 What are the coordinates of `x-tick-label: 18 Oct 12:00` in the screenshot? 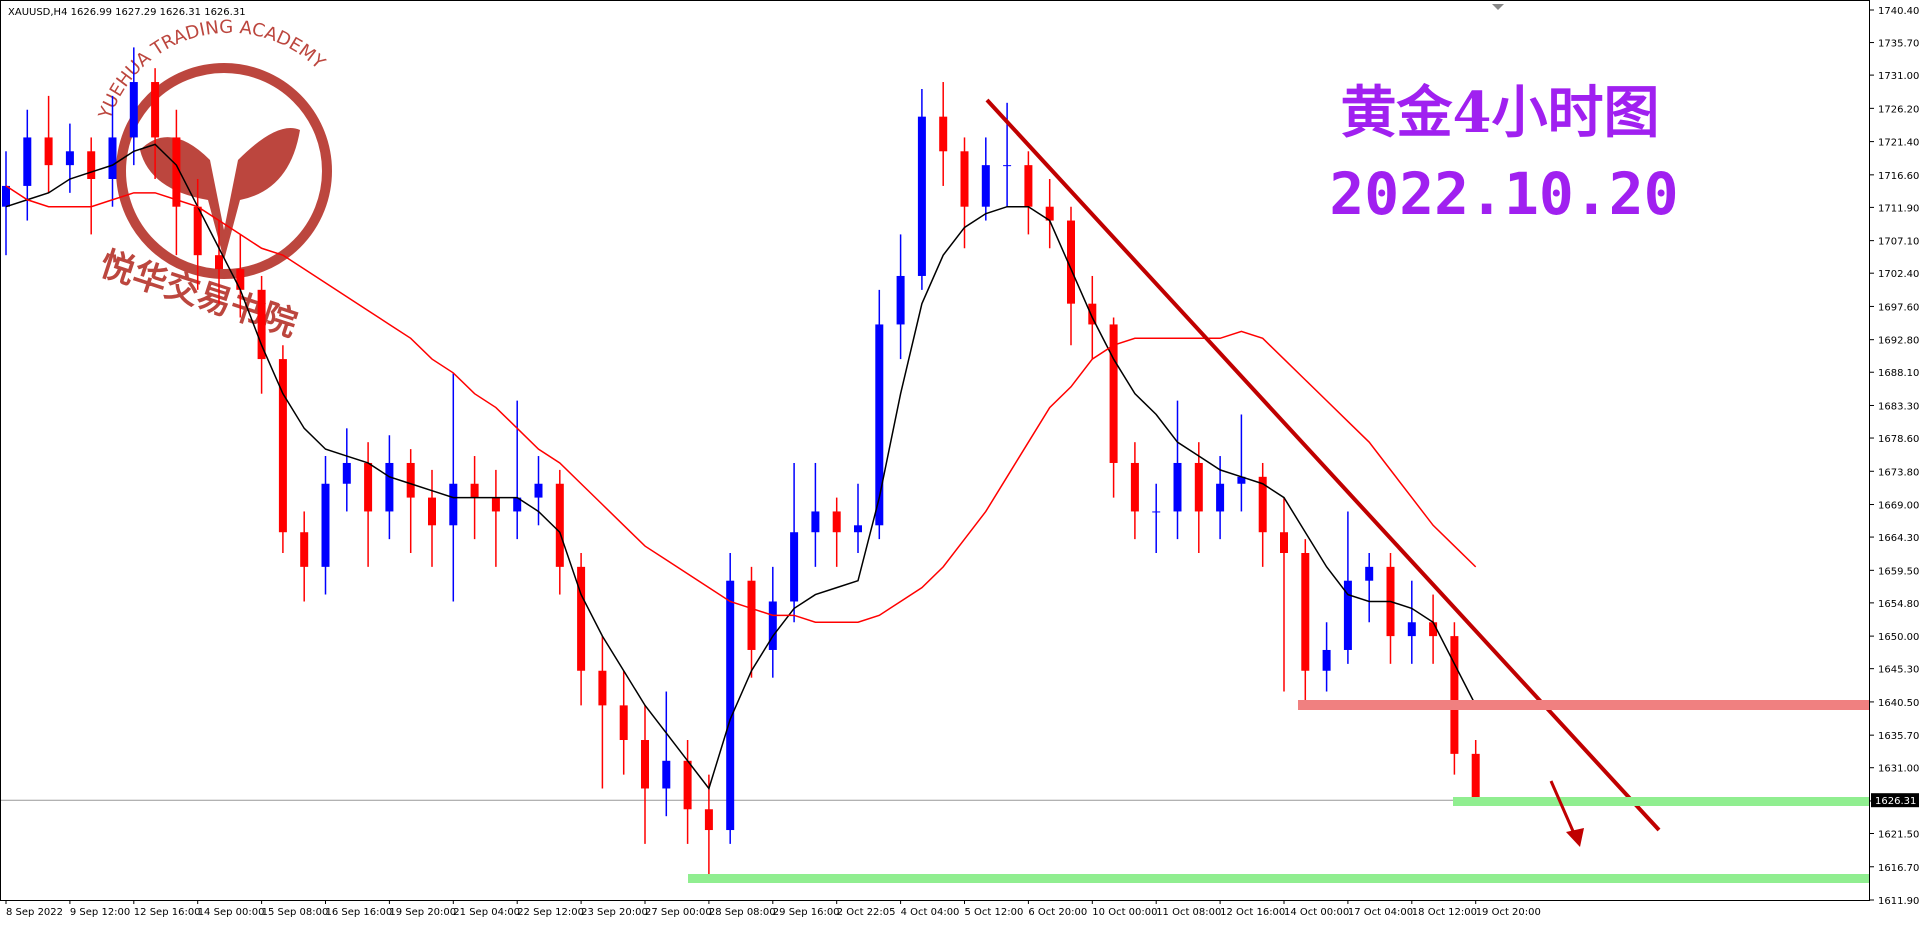 It's located at (1444, 912).